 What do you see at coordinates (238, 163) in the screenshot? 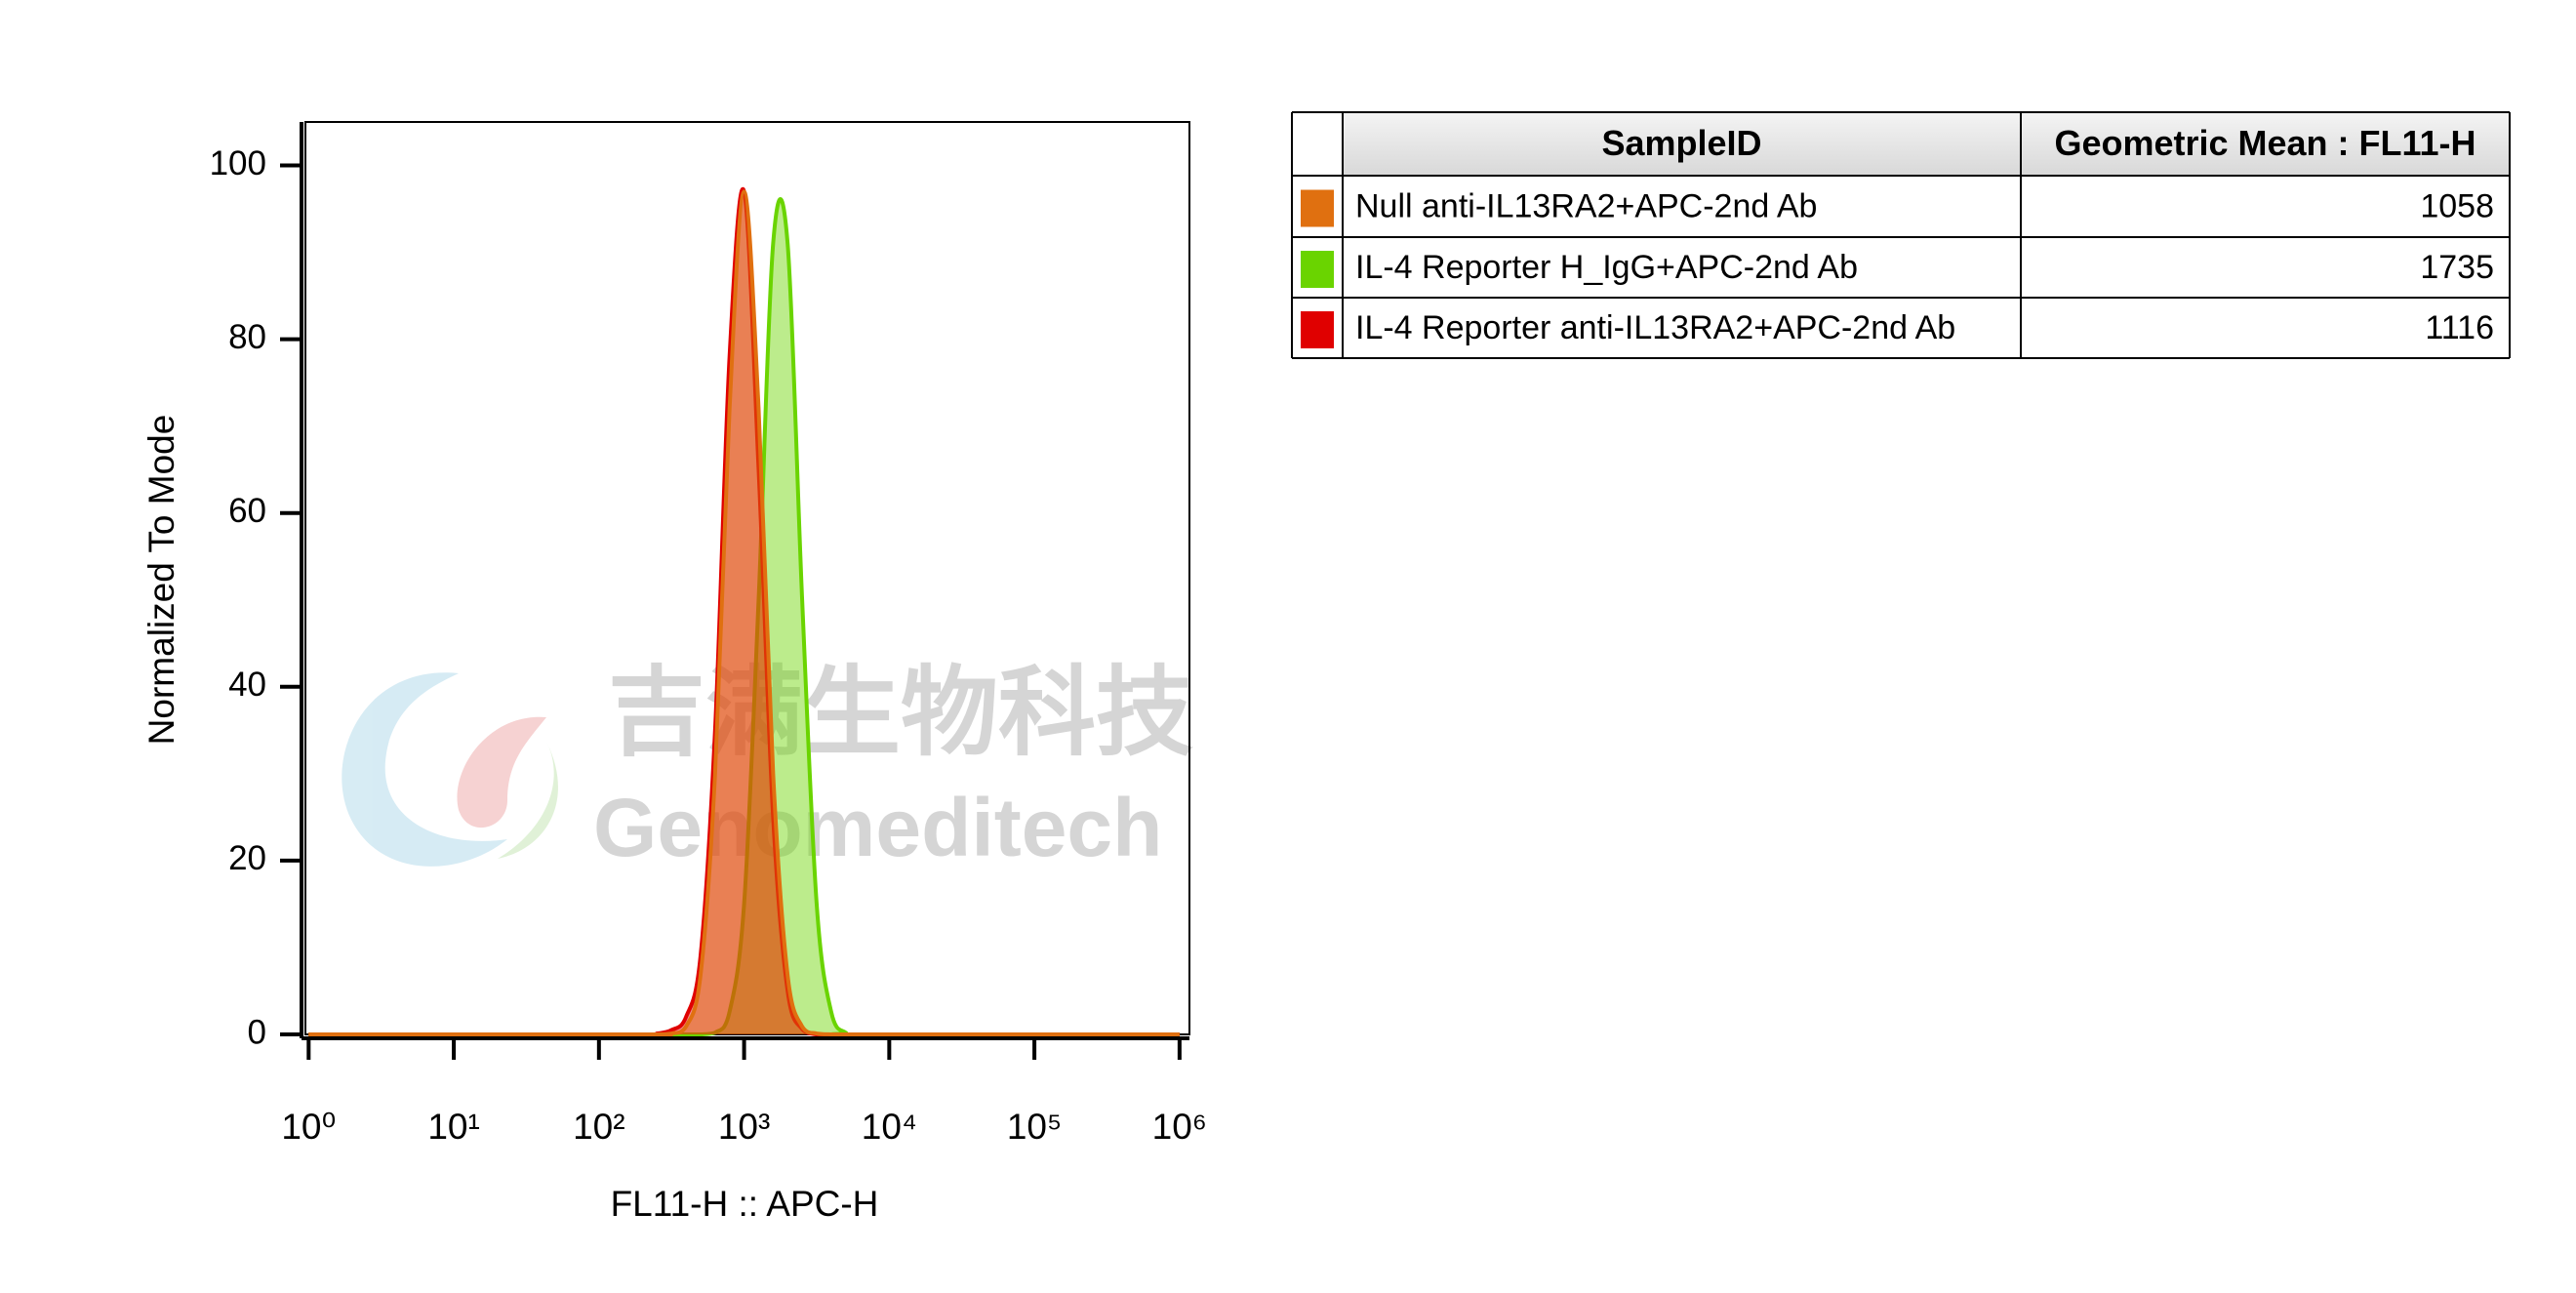
I see `y-tick-label: 100` at bounding box center [238, 163].